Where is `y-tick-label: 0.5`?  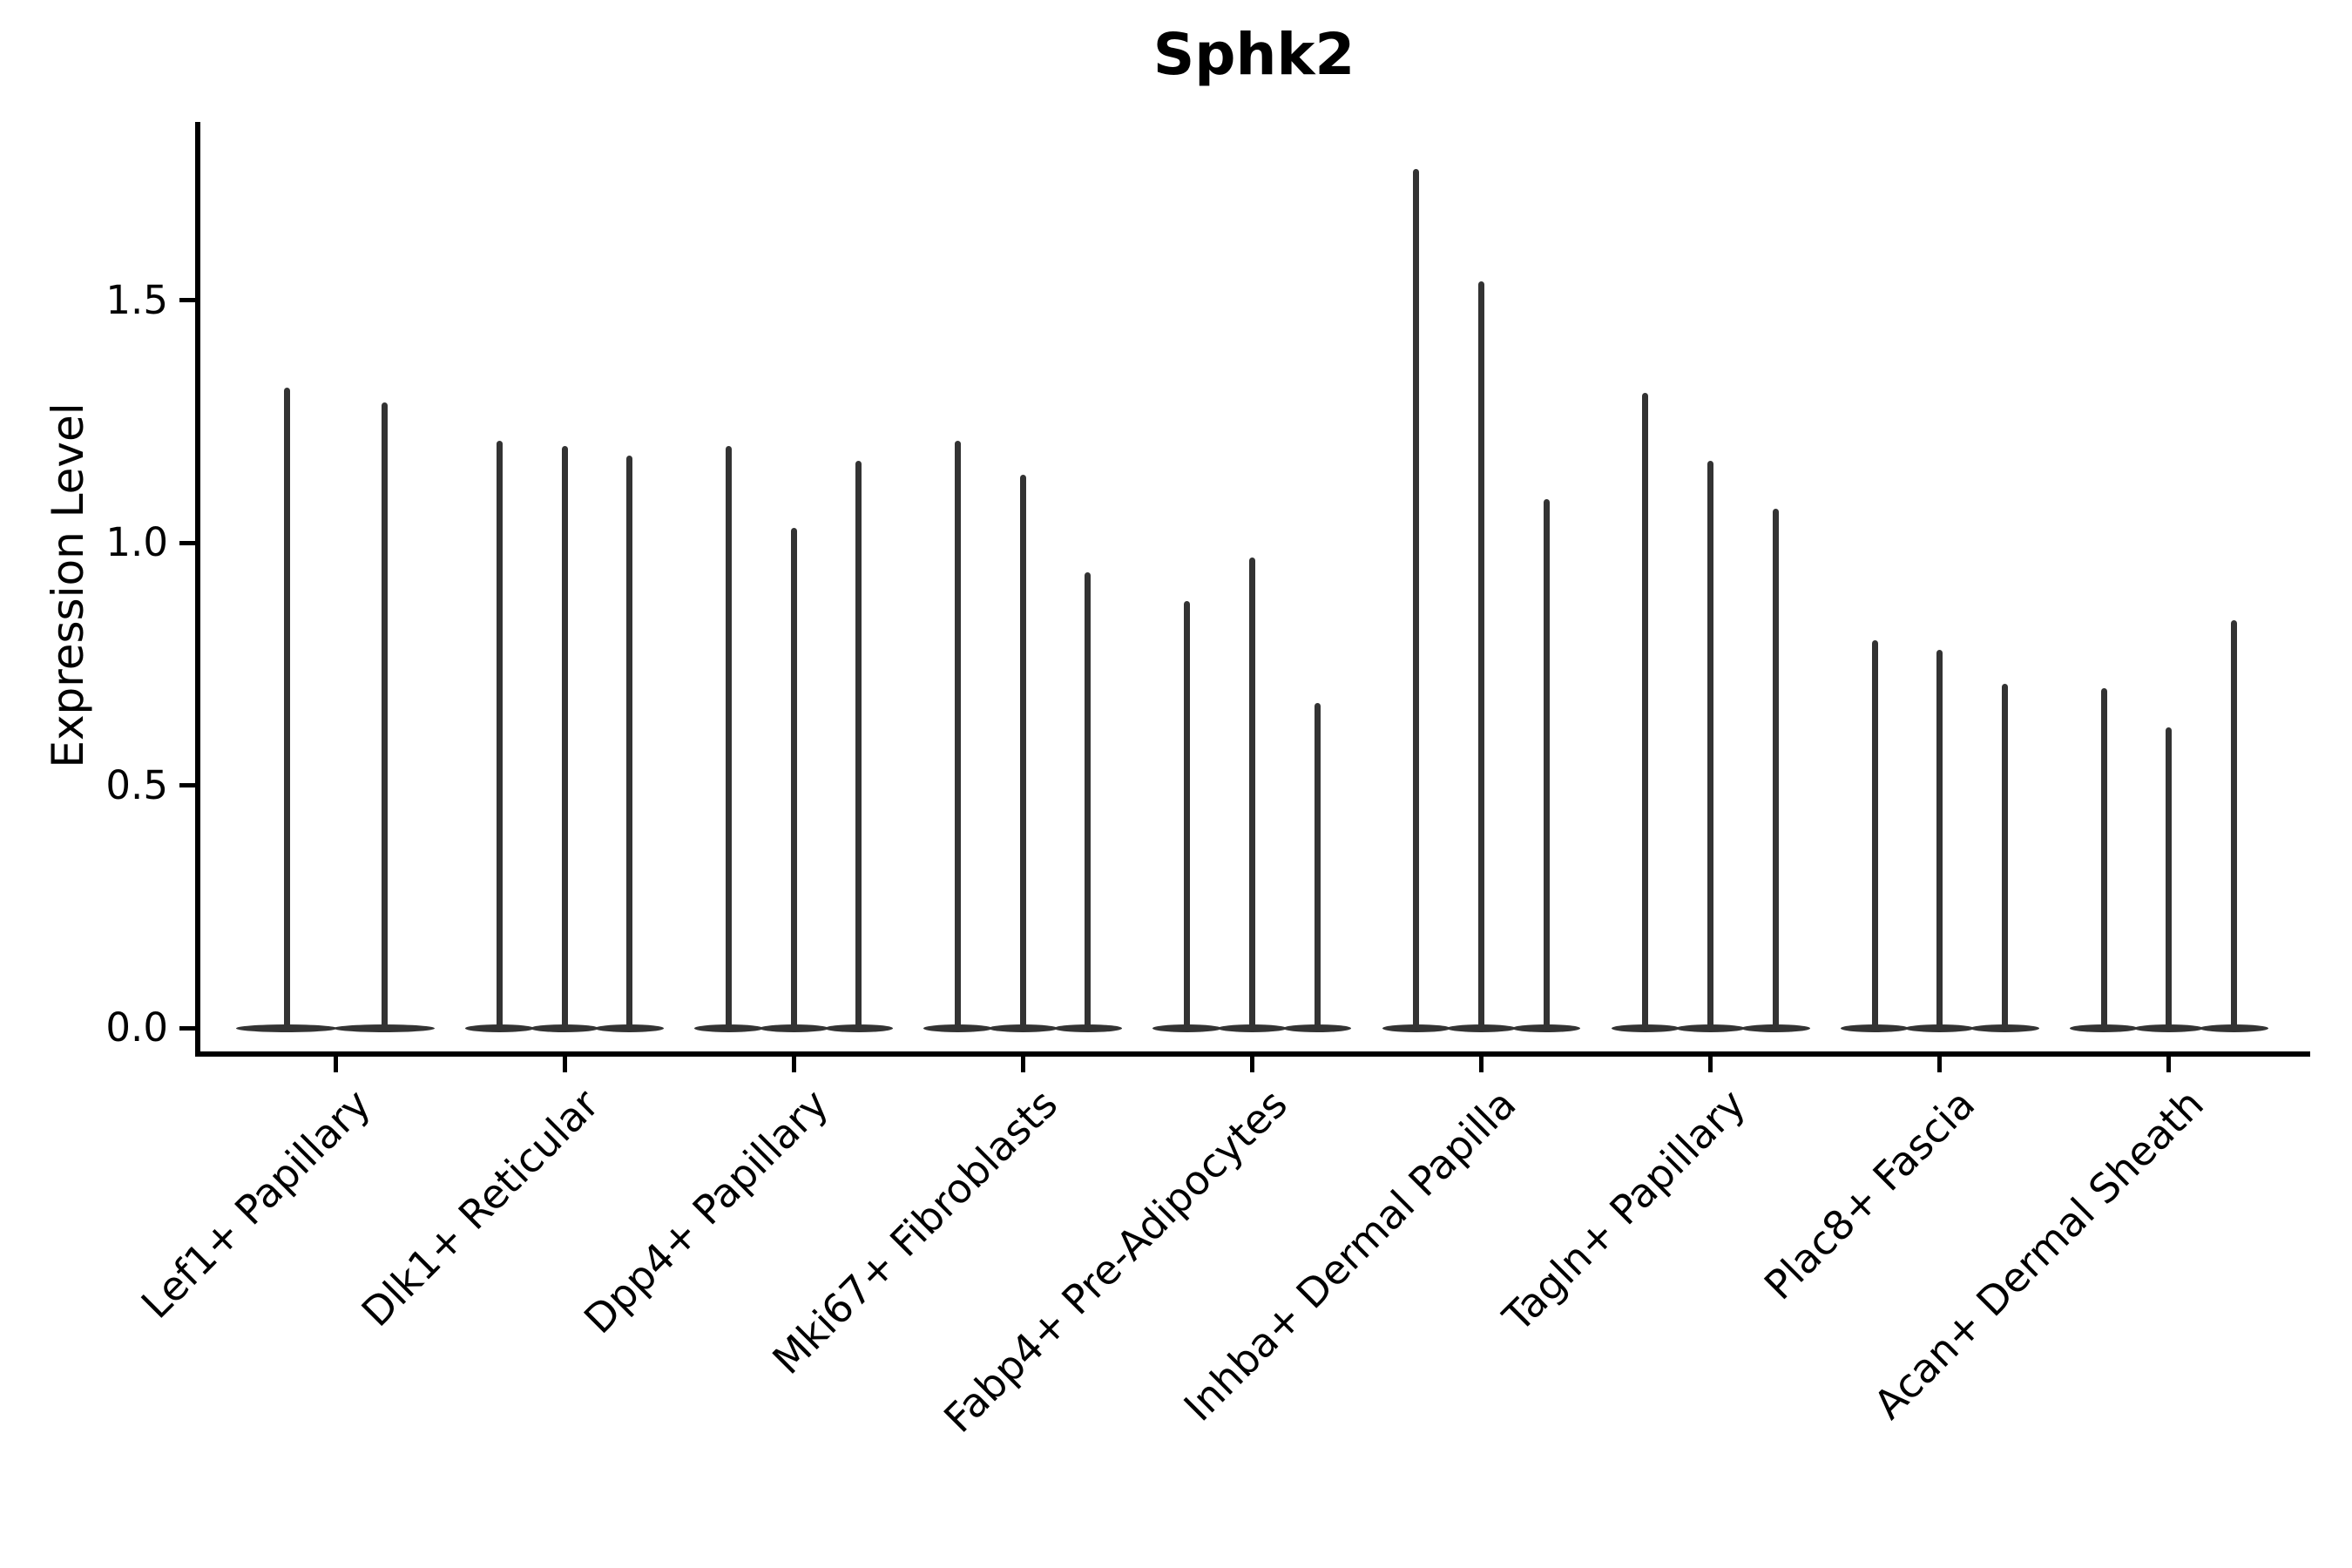 y-tick-label: 0.5 is located at coordinates (136, 785).